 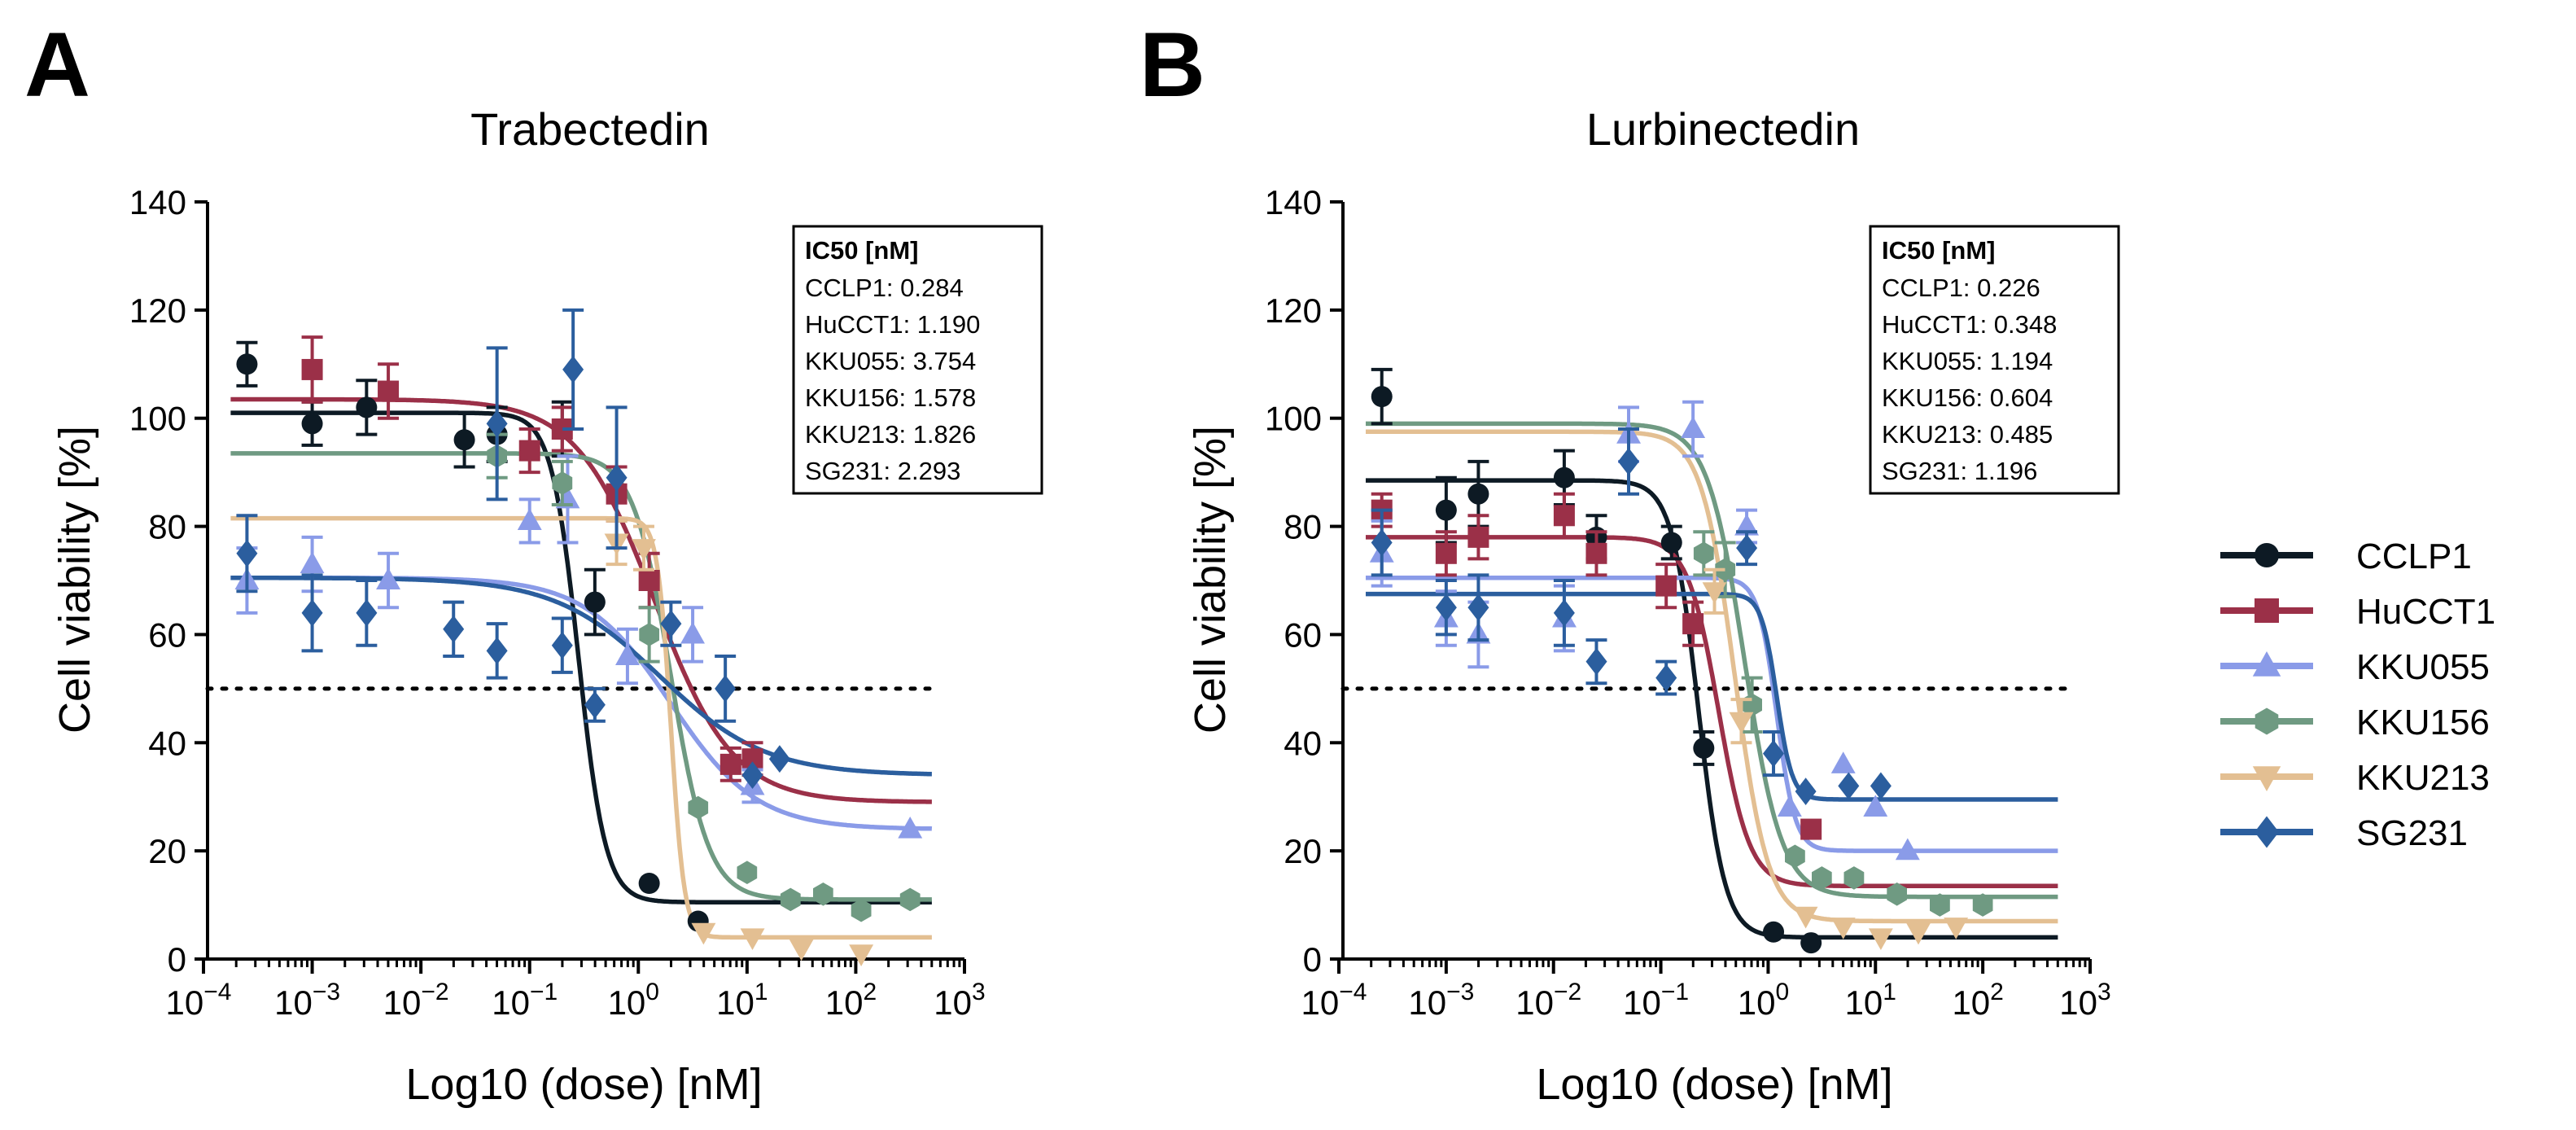 What do you see at coordinates (1977, 1000) in the screenshot?
I see `x-tick-label: 10²` at bounding box center [1977, 1000].